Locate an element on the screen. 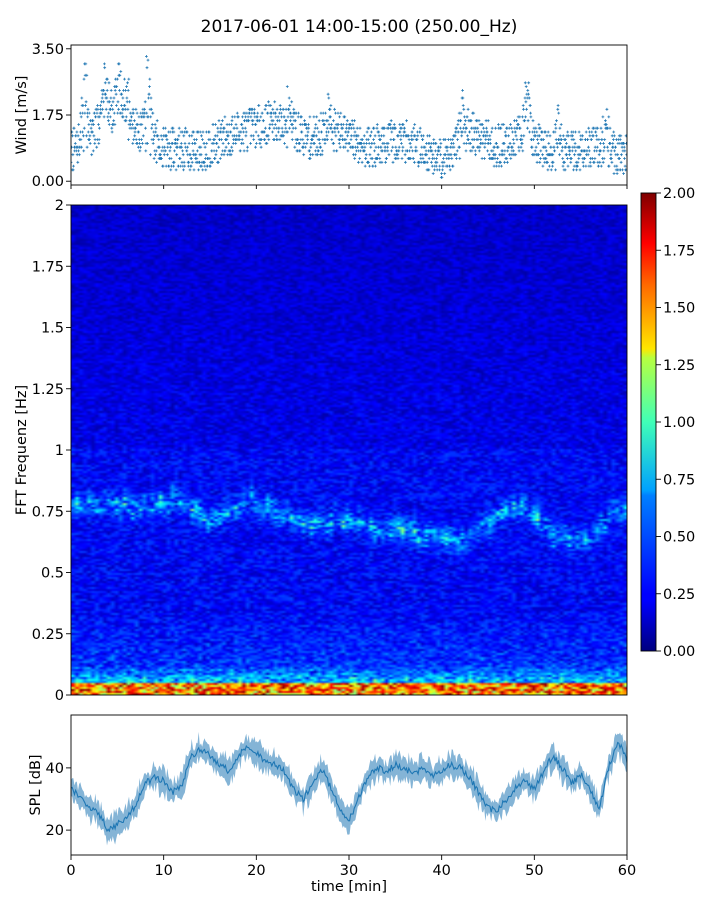 The image size is (720, 900). colorbar-tick-label: 2.00 is located at coordinates (679, 194).